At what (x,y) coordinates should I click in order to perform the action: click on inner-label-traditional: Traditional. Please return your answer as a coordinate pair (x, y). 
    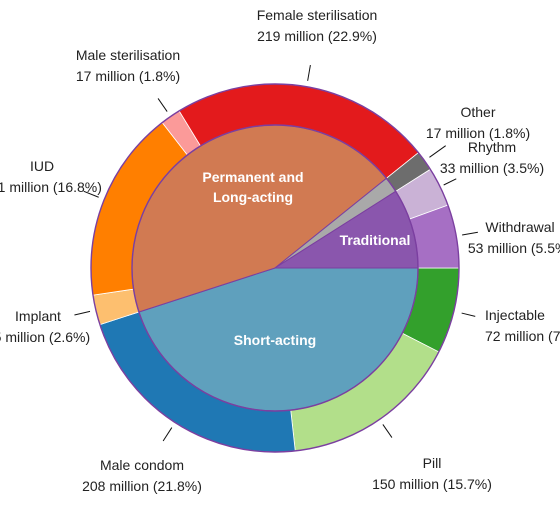
    Looking at the image, I should click on (375, 240).